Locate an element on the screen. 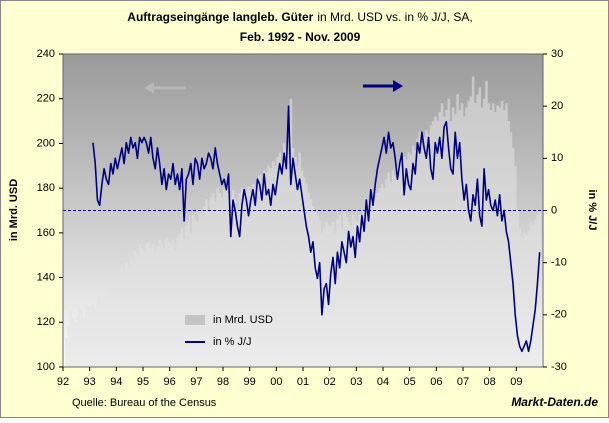 The width and height of the screenshot is (609, 423). legend-label: in % J/J is located at coordinates (232, 342).